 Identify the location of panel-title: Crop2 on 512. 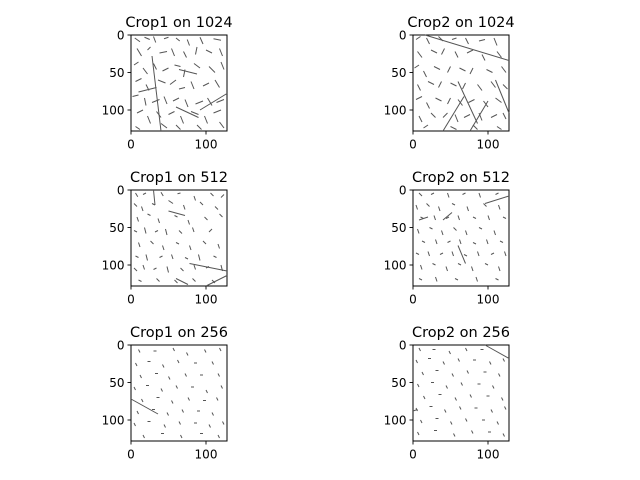
(461, 178).